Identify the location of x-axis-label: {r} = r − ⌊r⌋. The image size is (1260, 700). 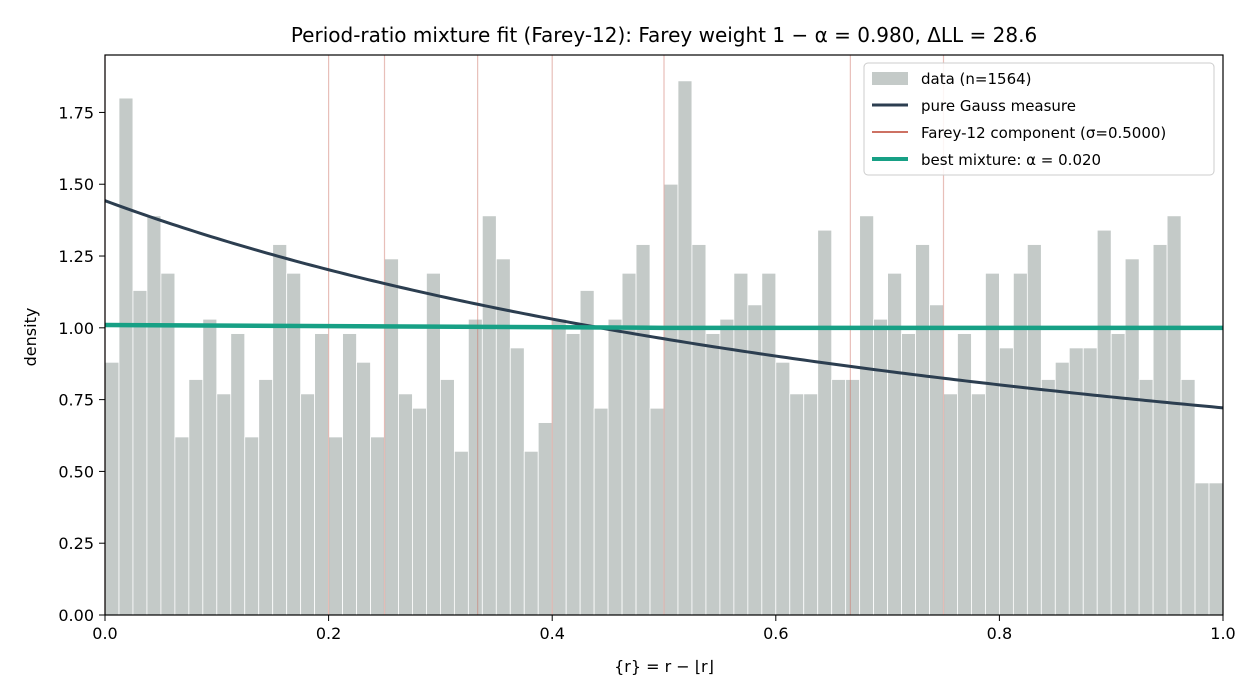
(664, 666).